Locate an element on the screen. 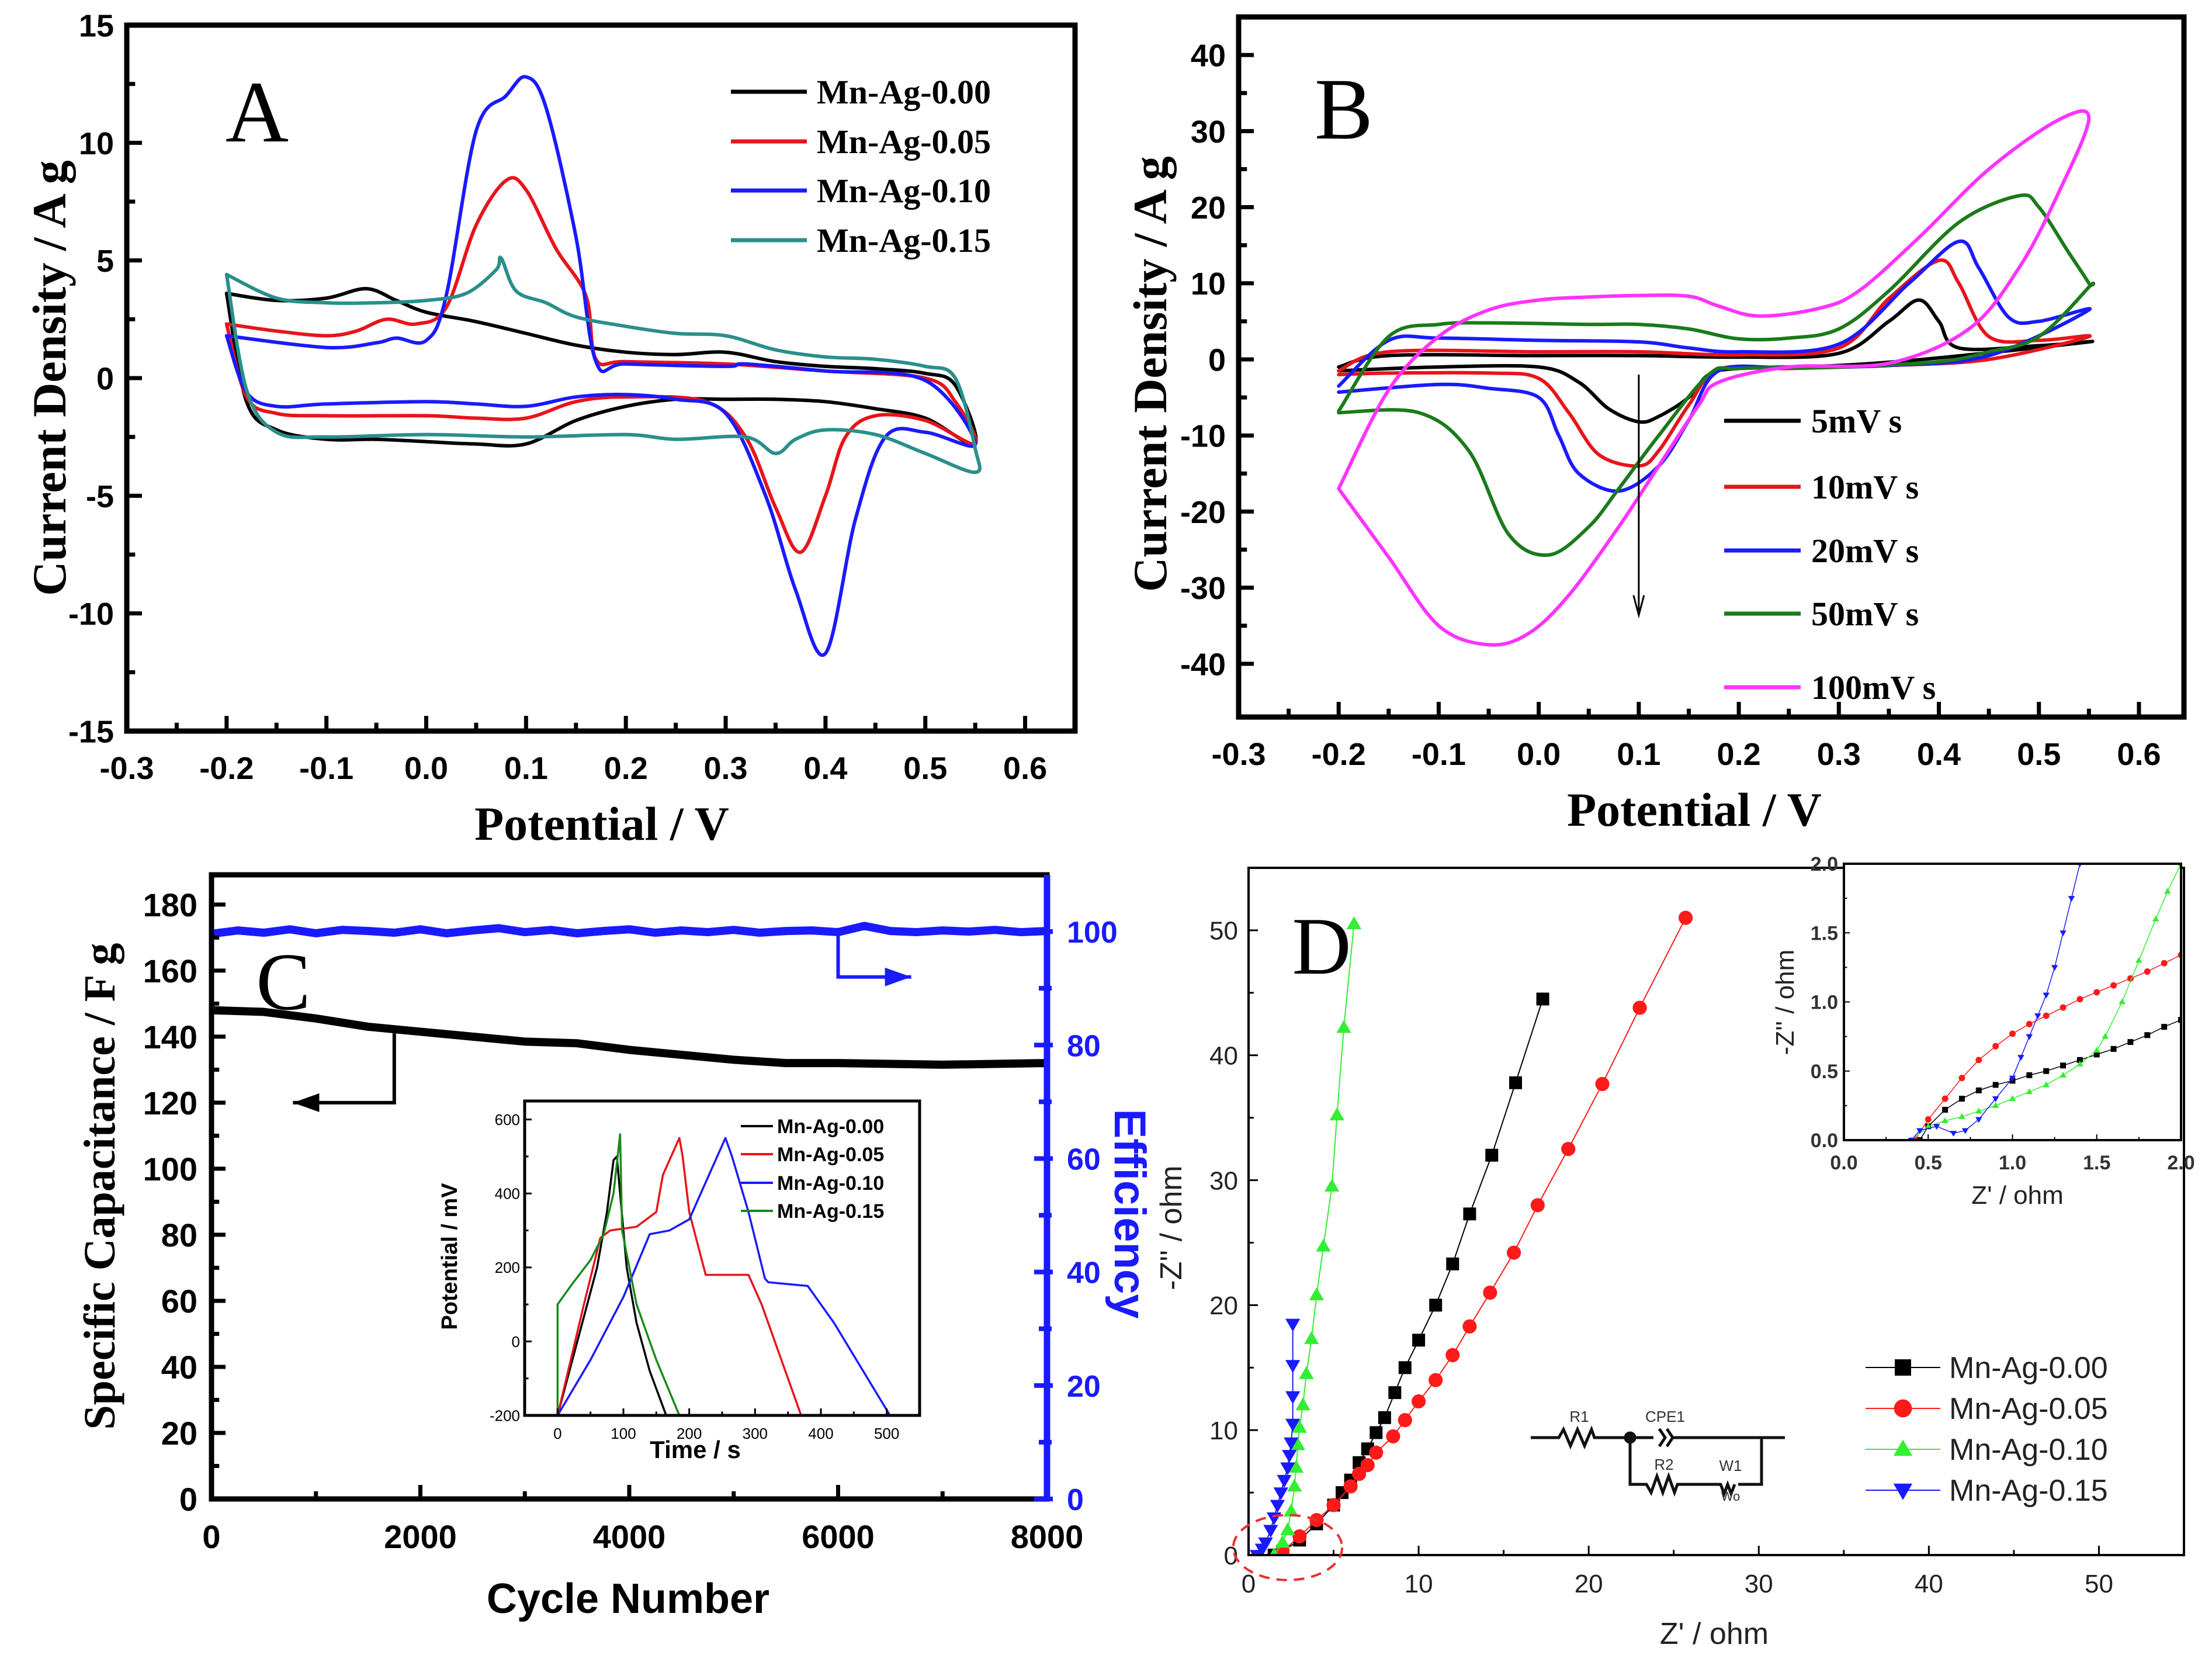 This screenshot has width=2212, height=1655. y-tick-label: 1.0 is located at coordinates (1824, 1003).